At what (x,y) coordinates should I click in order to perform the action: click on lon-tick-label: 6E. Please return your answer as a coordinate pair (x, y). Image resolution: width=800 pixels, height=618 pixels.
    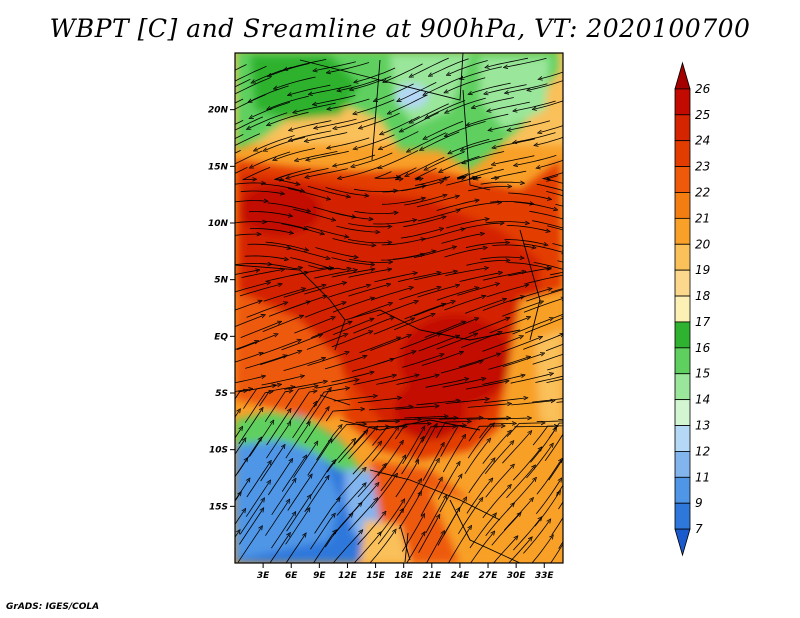
    Looking at the image, I should click on (291, 576).